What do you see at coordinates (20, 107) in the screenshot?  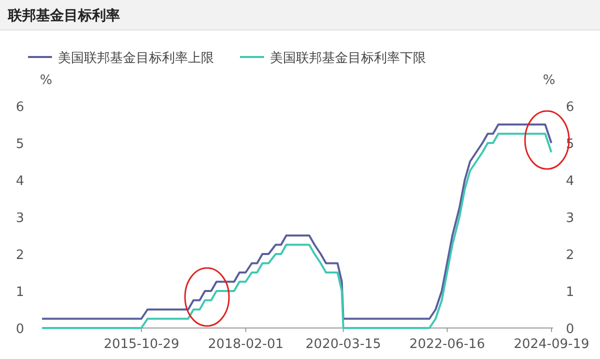 I see `y-tick-label: 6` at bounding box center [20, 107].